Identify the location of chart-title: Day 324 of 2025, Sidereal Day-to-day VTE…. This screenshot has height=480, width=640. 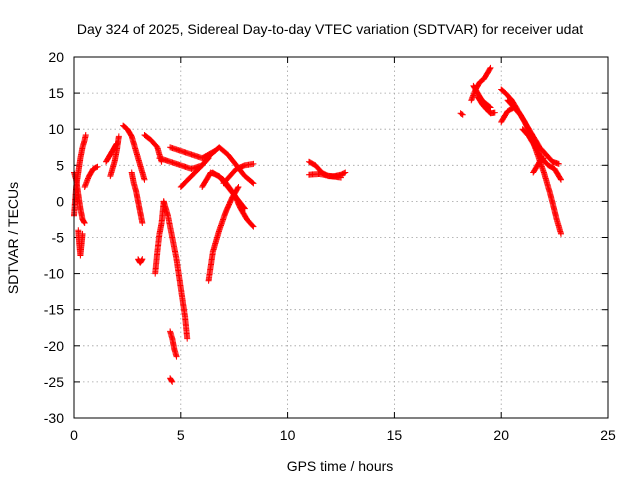
(330, 29).